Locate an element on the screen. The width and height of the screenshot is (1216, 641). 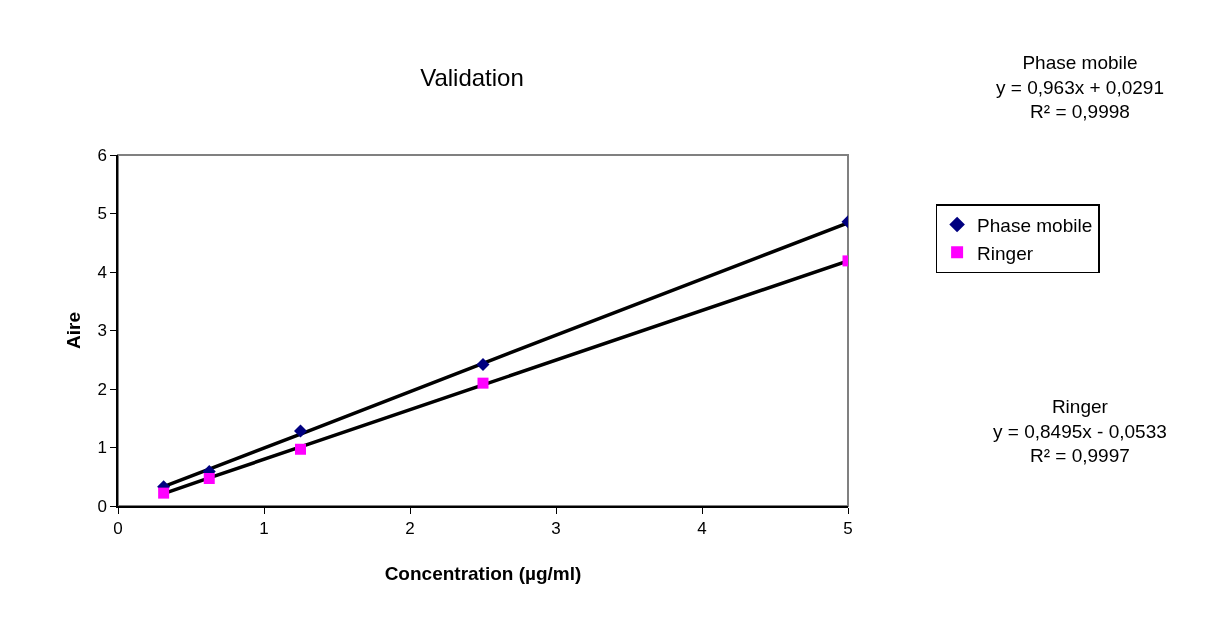
text: Phase mobile y = 0,963x + 0,0291 R² = 0,9998 is located at coordinates (1080, 87).